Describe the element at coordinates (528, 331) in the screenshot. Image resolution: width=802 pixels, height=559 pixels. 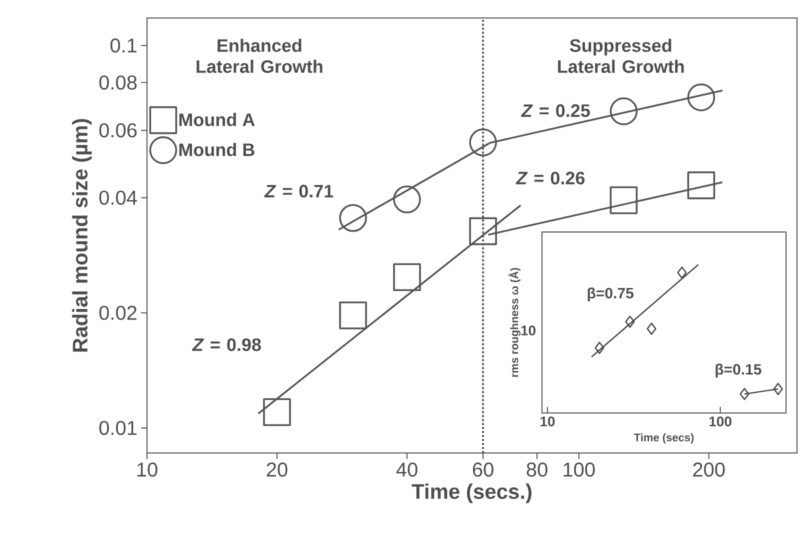
I see `annotation: 10` at that location.